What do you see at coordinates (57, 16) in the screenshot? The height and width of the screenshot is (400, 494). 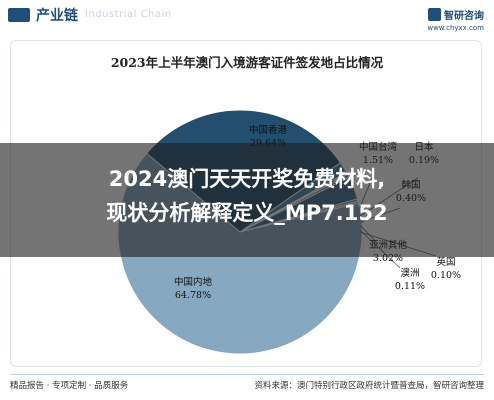 I see `section-title: 产业链` at bounding box center [57, 16].